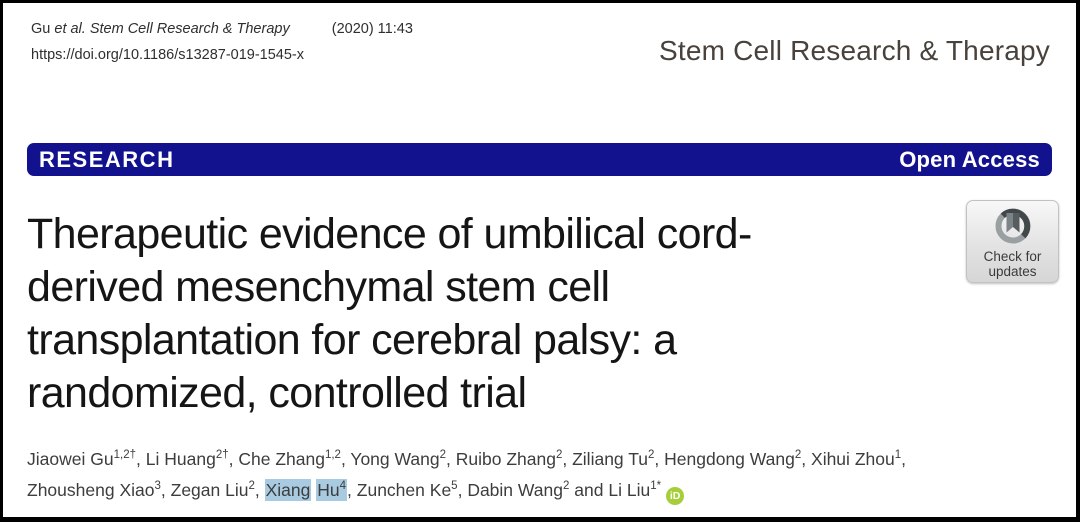 The image size is (1080, 522). What do you see at coordinates (641, 459) in the screenshot?
I see `author-name: Tu2` at bounding box center [641, 459].